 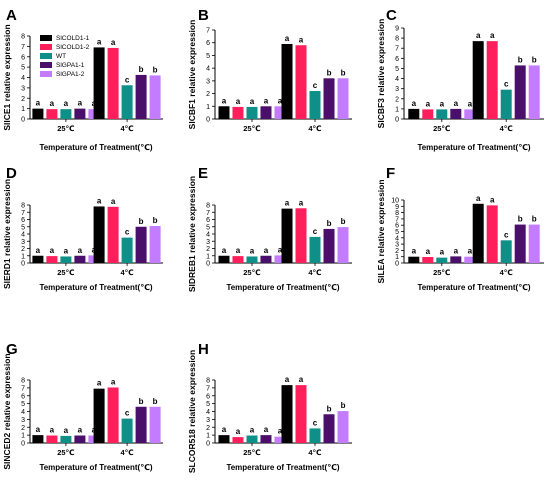 What do you see at coordinates (203, 349) in the screenshot?
I see `panel-label: H` at bounding box center [203, 349].